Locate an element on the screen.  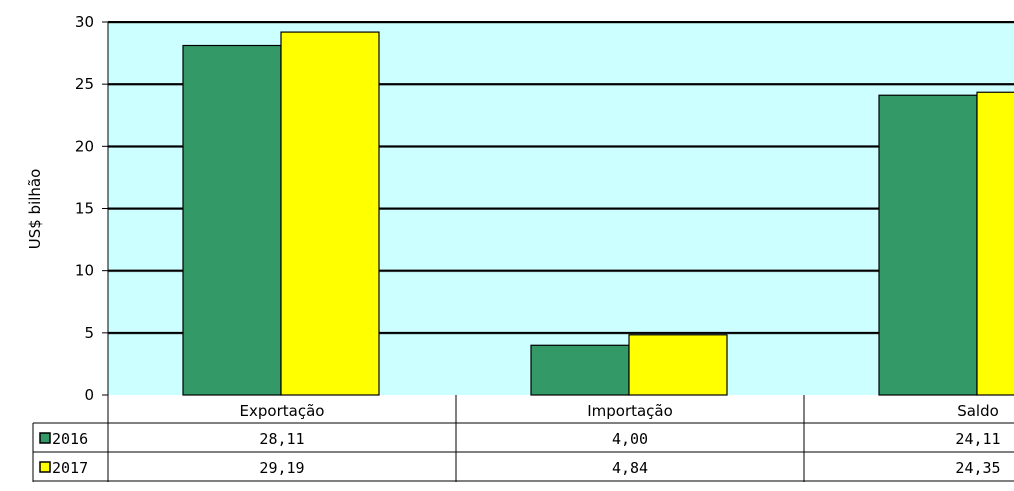
y-tick-label: 30 is located at coordinates (84, 22).